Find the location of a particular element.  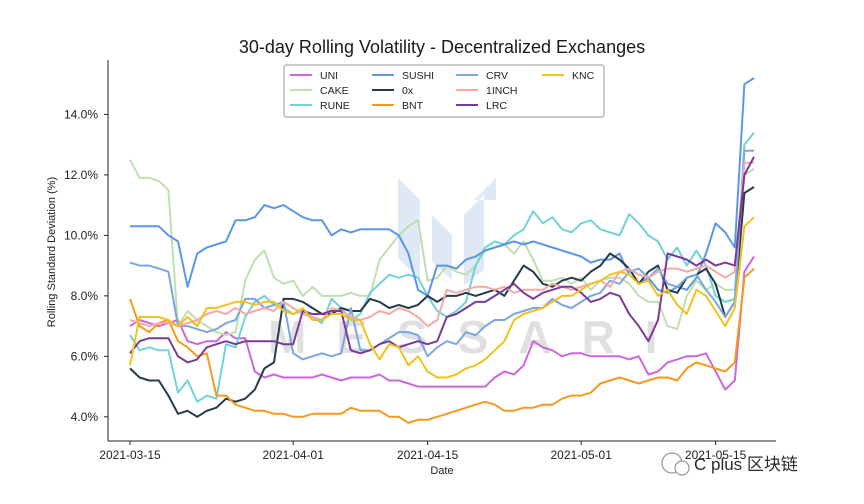

legend-label-1inch: 1INCH is located at coordinates (502, 91).